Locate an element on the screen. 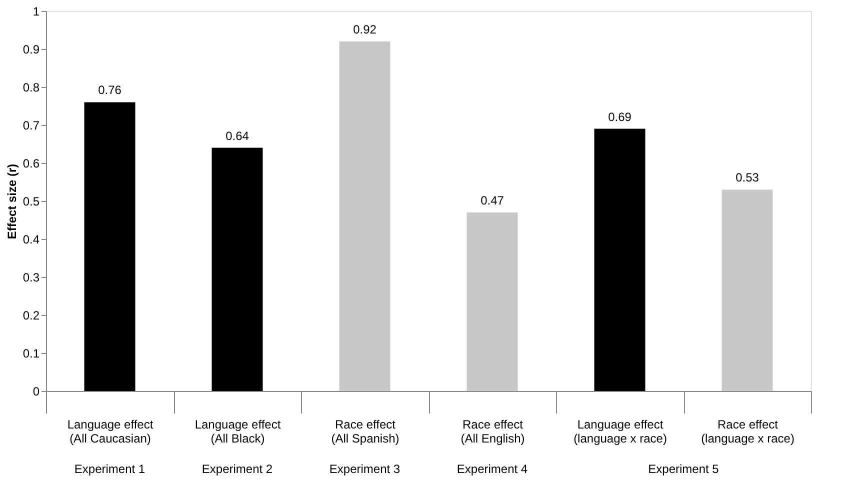 The height and width of the screenshot is (504, 849). y-tick-label: 0.6 is located at coordinates (31, 163).